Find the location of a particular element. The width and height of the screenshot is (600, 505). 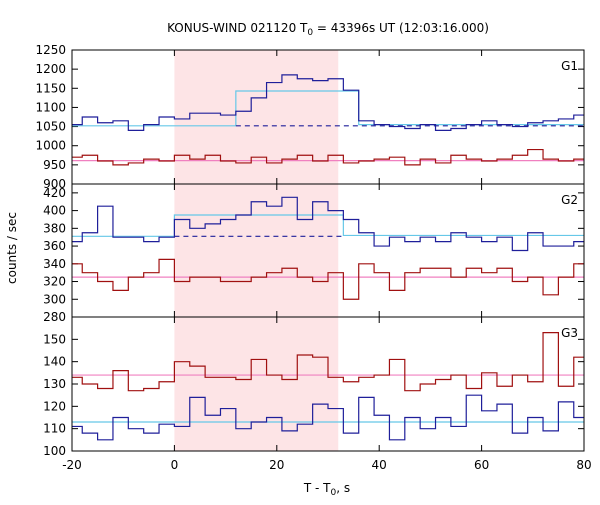

panel-g2-y-tick-label: 300 is located at coordinates (54, 299).